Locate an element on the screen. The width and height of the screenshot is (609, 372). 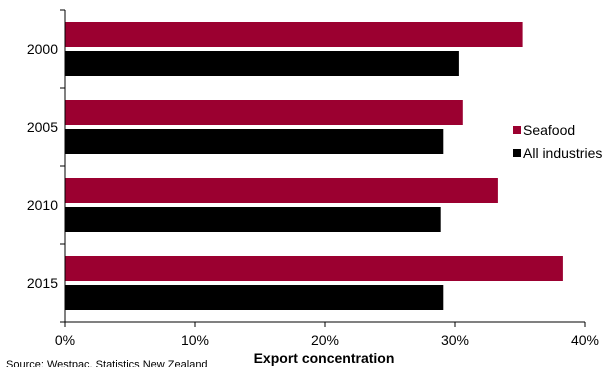
x-tick-label: 10% is located at coordinates (195, 340).